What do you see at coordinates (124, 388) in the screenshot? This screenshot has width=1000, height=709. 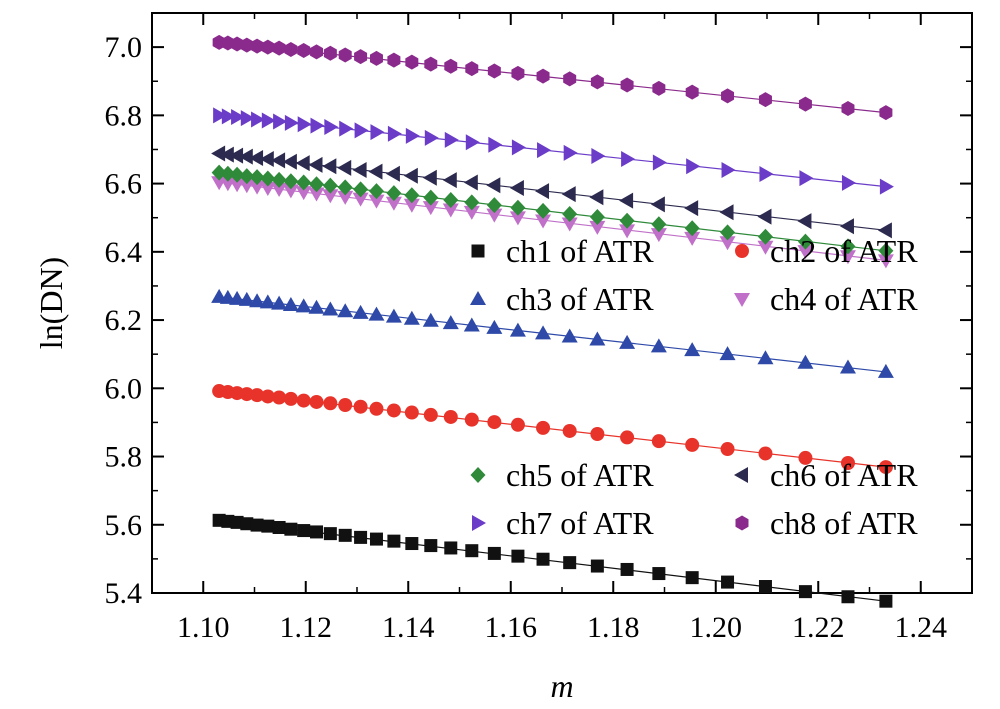 I see `y-tick-label: 6.0` at bounding box center [124, 388].